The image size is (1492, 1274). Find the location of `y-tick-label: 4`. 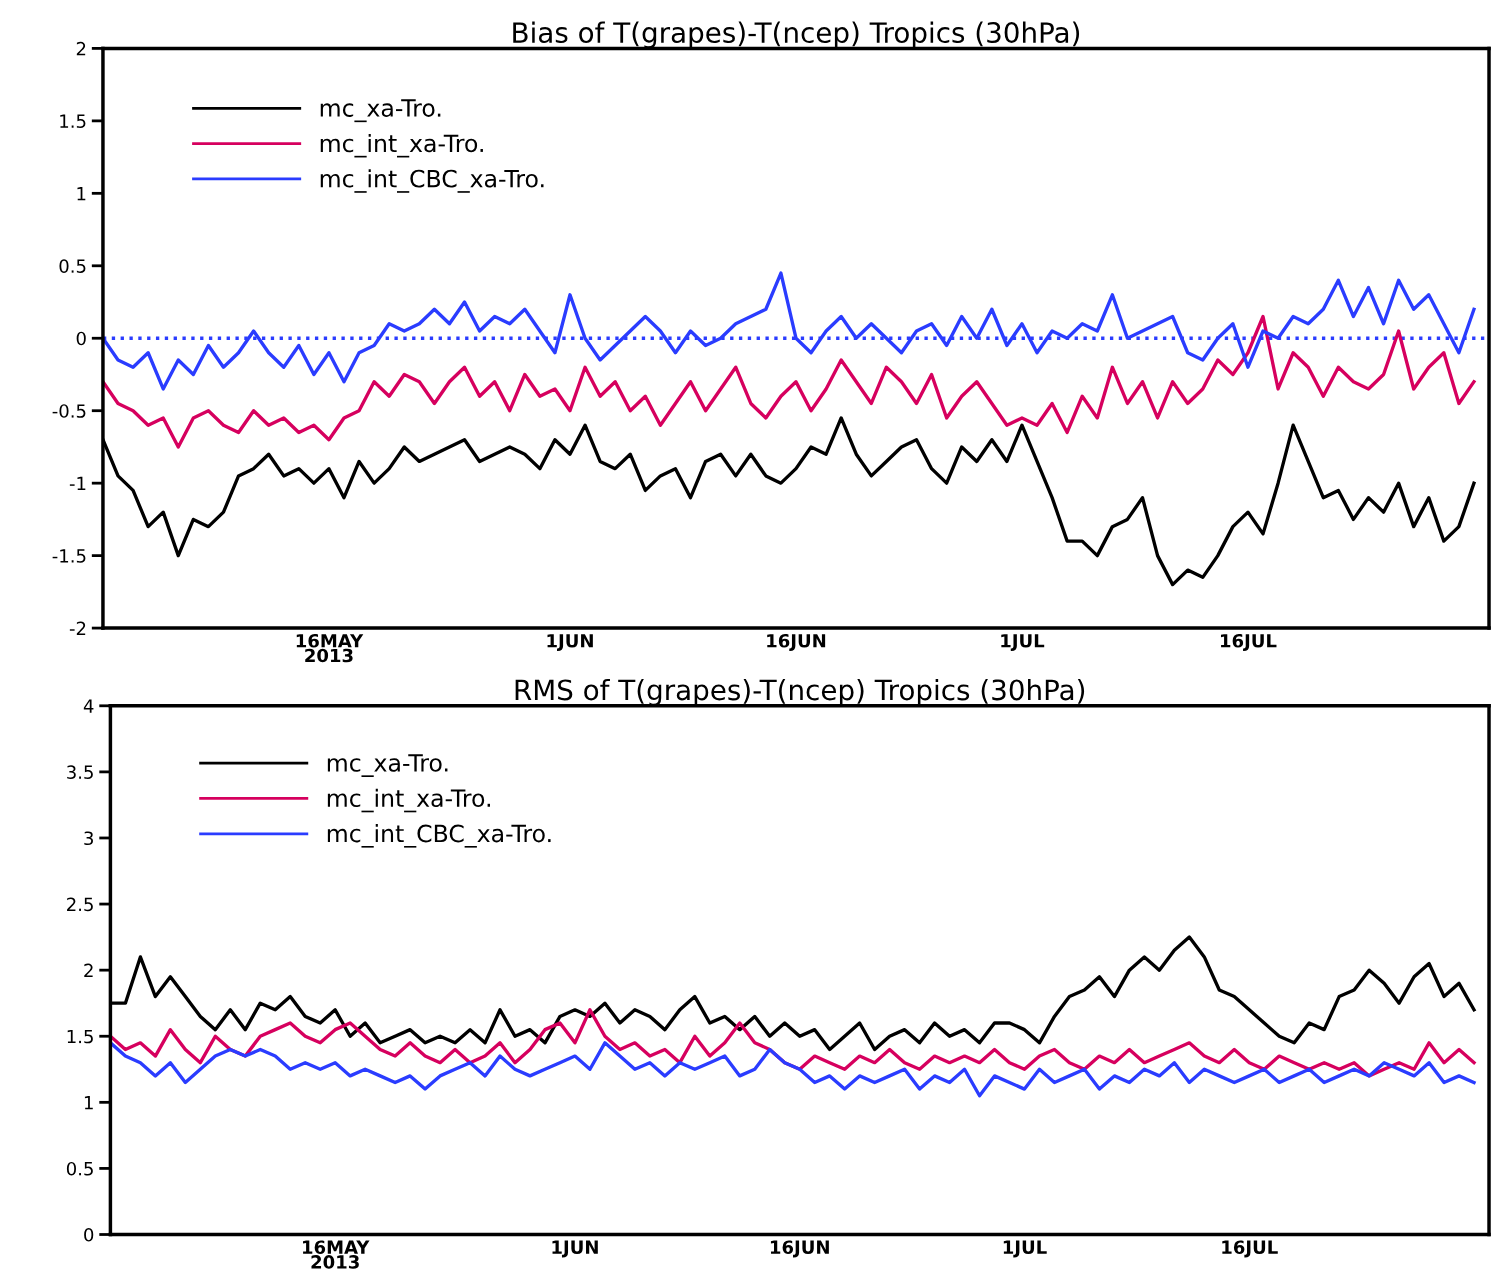

y-tick-label: 4 is located at coordinates (88, 706).